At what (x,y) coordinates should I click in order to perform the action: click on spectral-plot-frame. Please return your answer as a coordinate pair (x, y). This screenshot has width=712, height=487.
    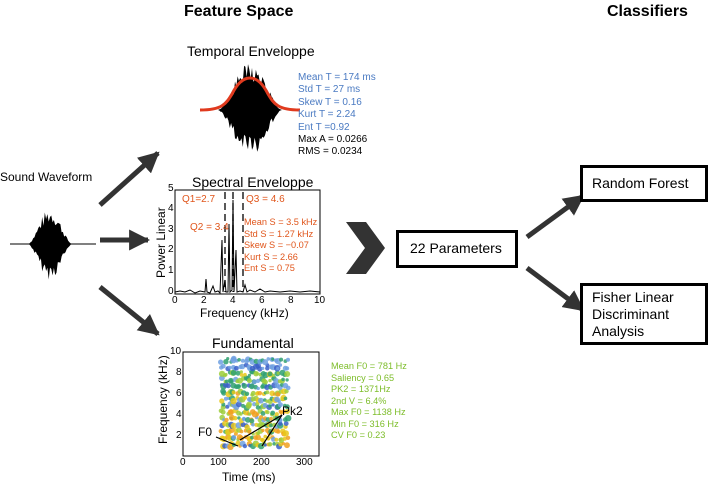
    Looking at the image, I should click on (247, 242).